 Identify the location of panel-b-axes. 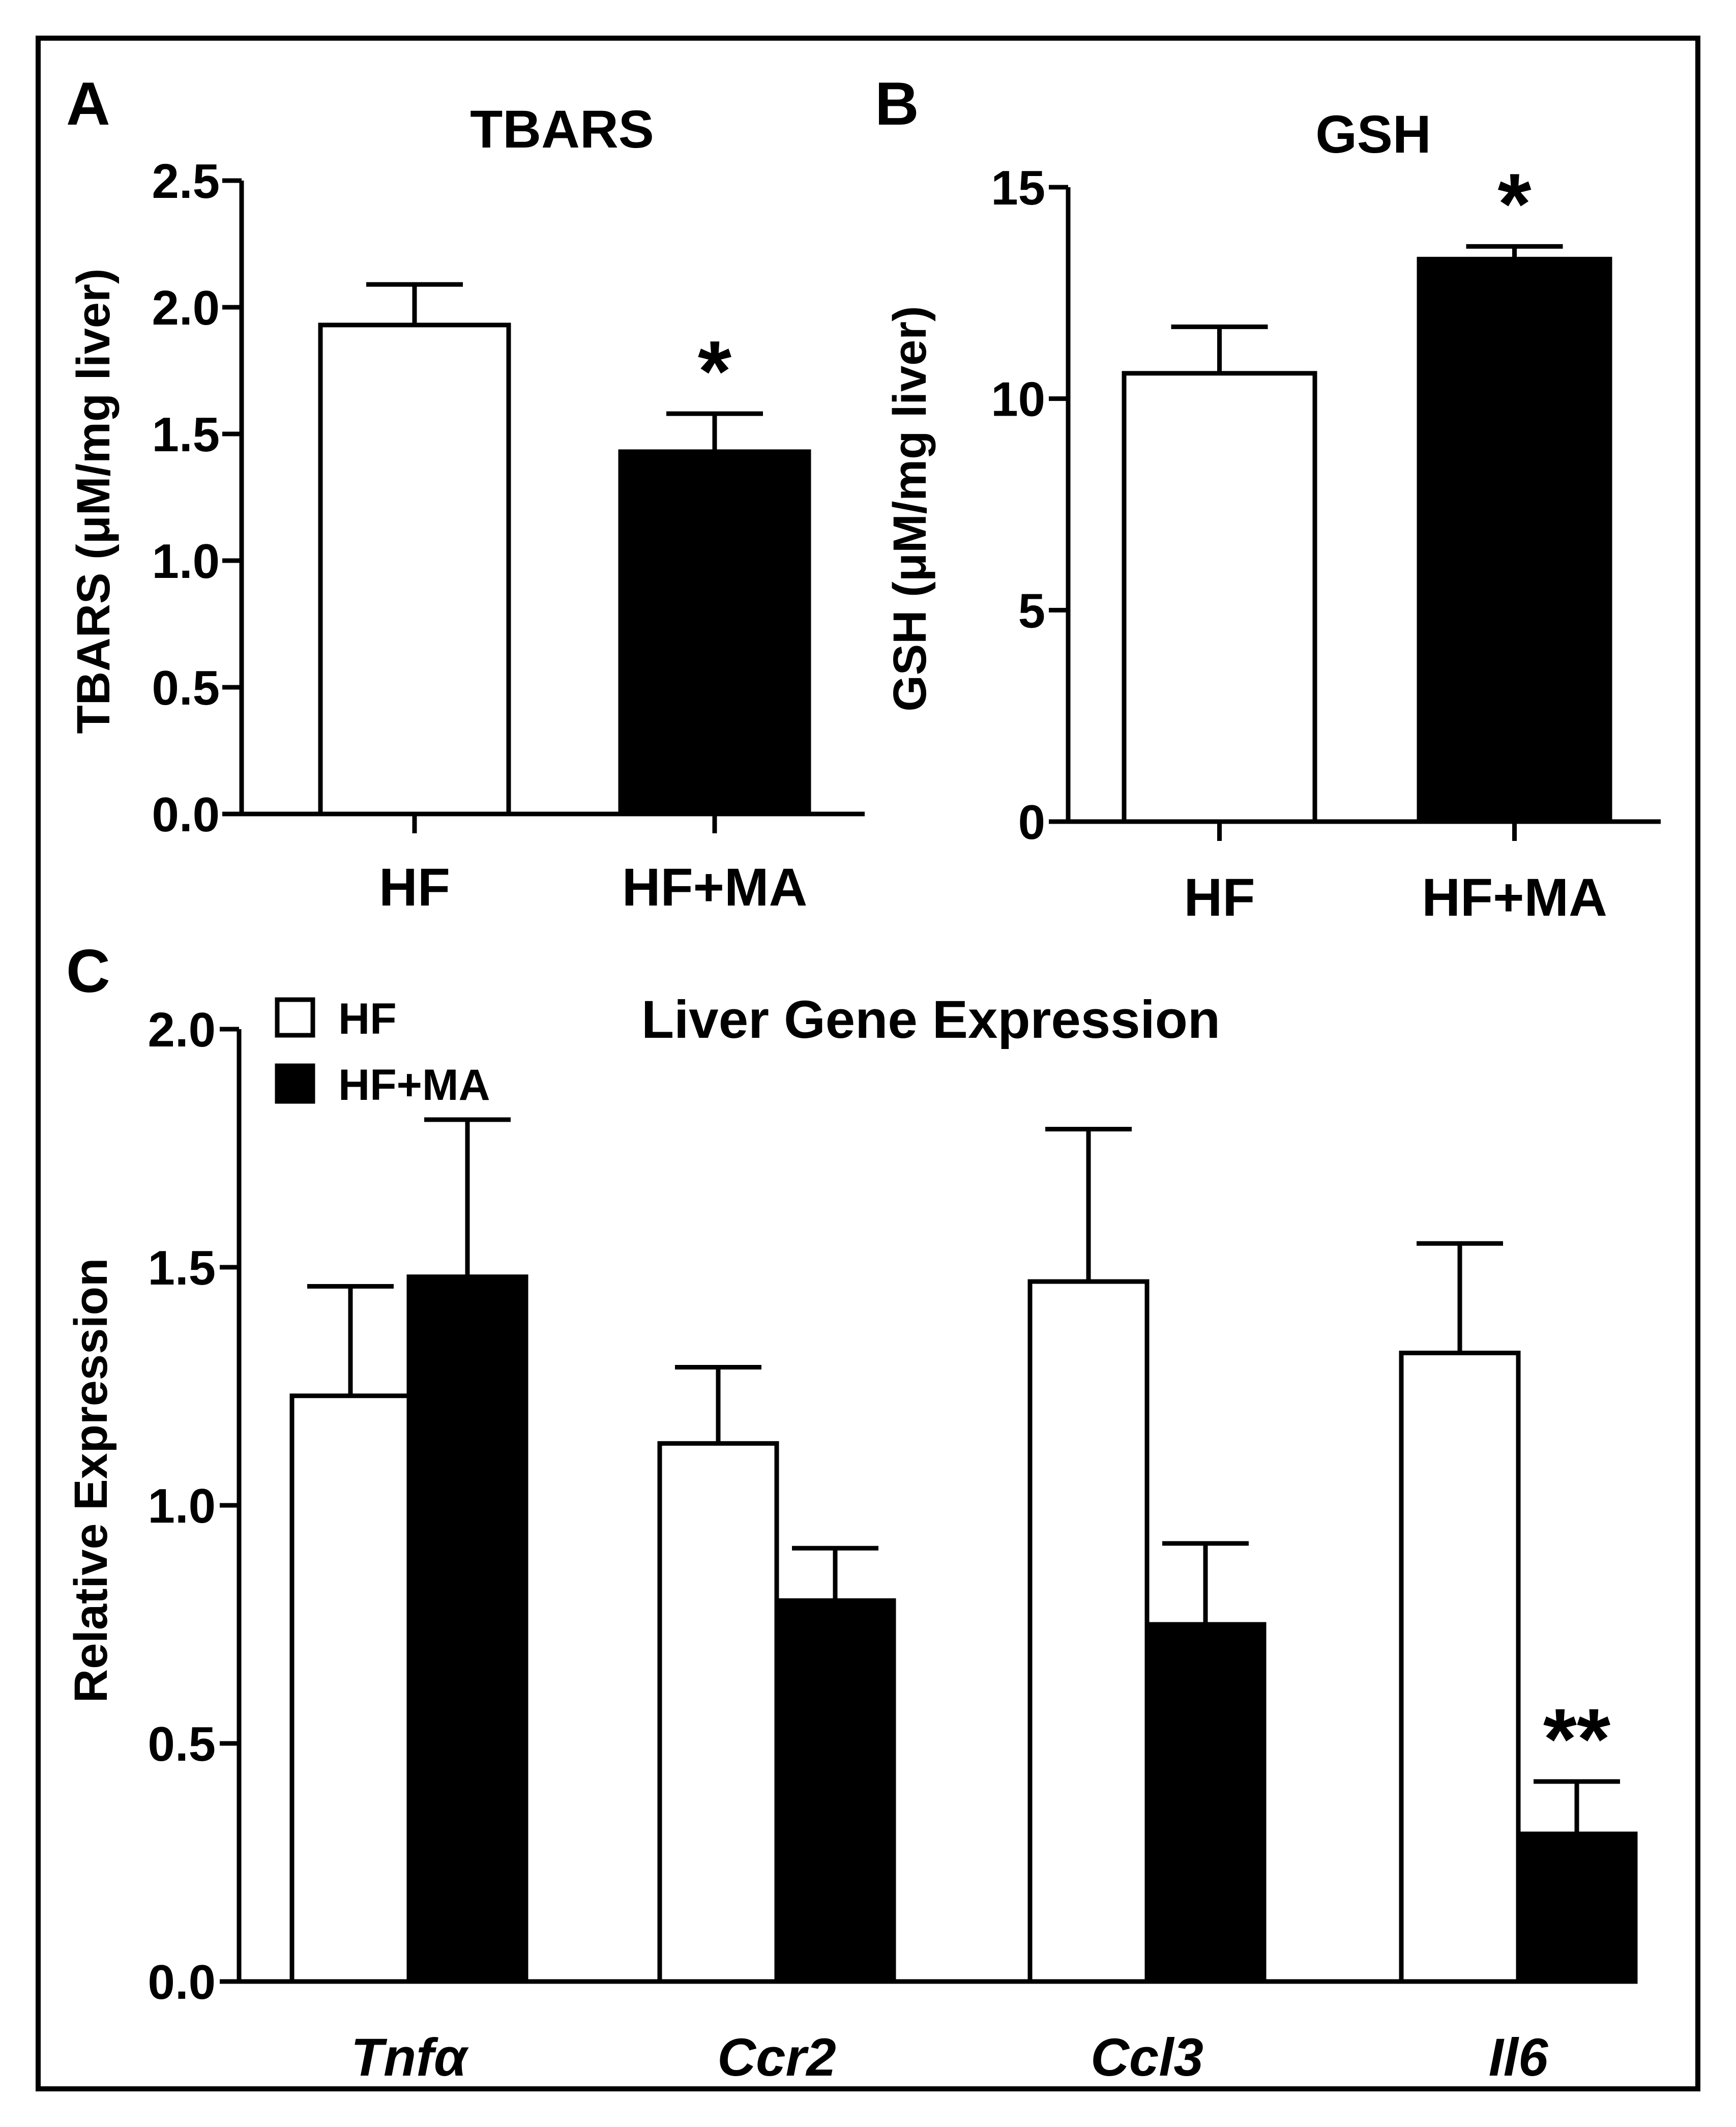
(1364, 514).